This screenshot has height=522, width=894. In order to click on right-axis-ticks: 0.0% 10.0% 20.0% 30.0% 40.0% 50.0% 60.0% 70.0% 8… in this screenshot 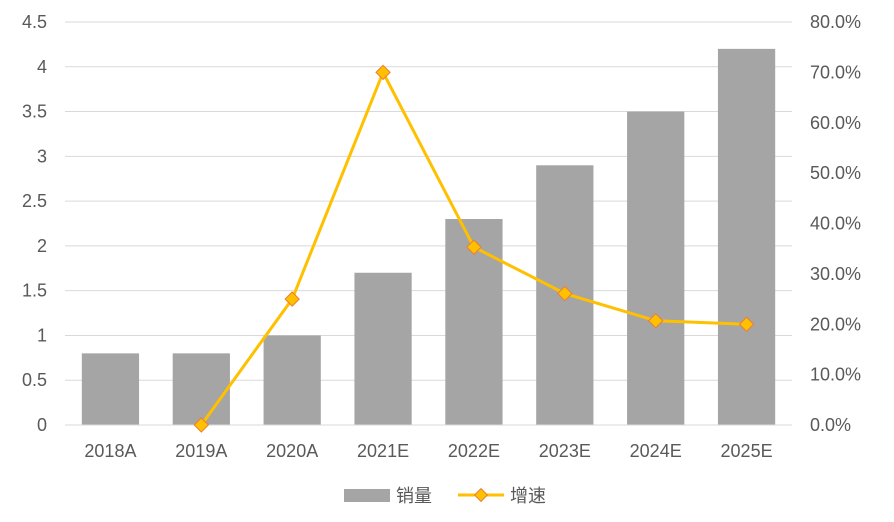, I will do `click(835, 223)`.